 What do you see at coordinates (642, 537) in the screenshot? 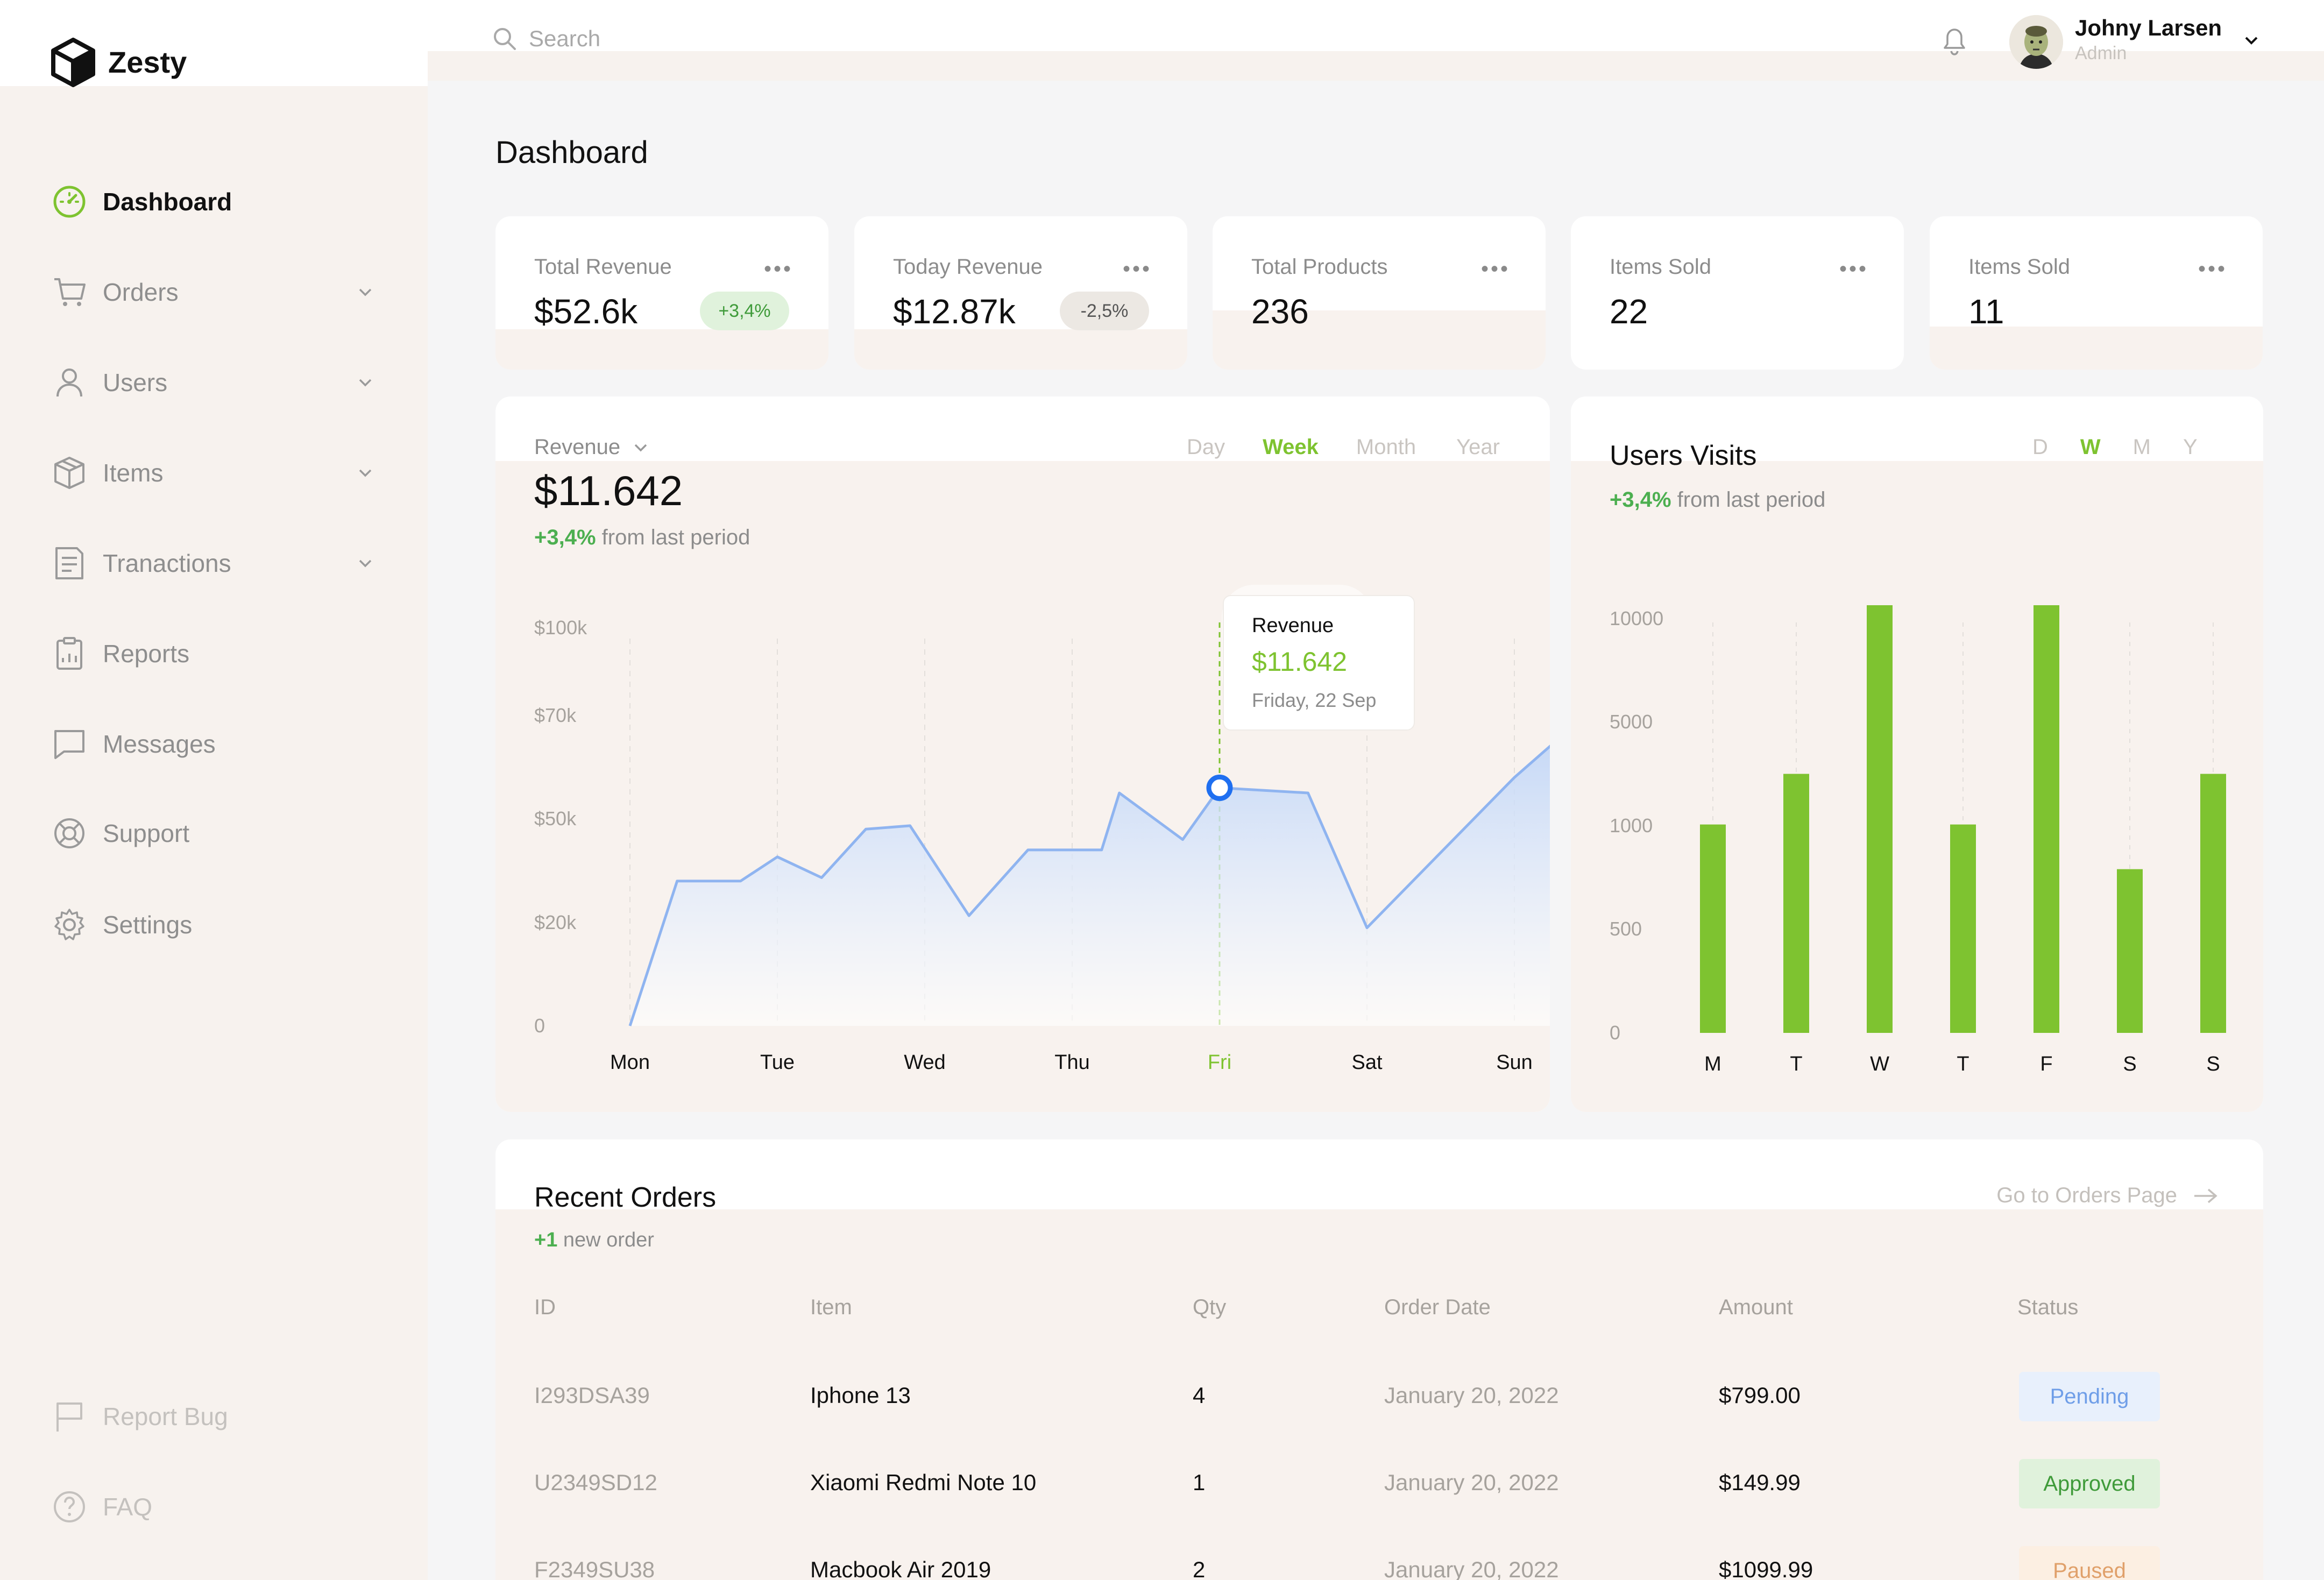
I see `revenue-delta: +3,4% from last period` at bounding box center [642, 537].